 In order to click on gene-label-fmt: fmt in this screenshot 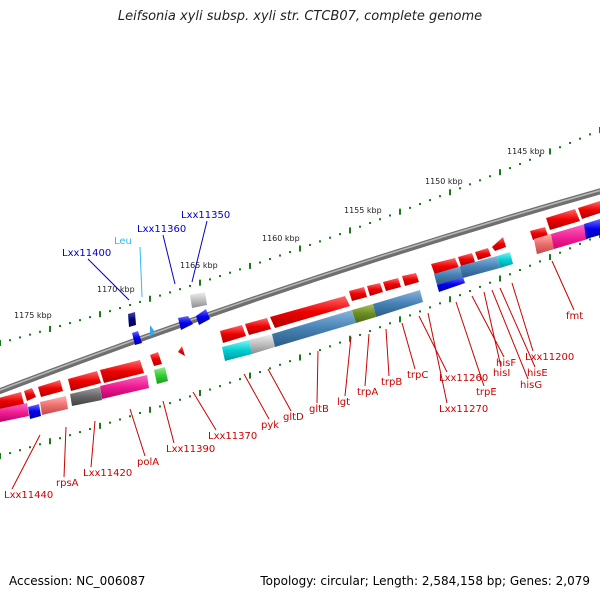, I will do `click(574, 316)`.